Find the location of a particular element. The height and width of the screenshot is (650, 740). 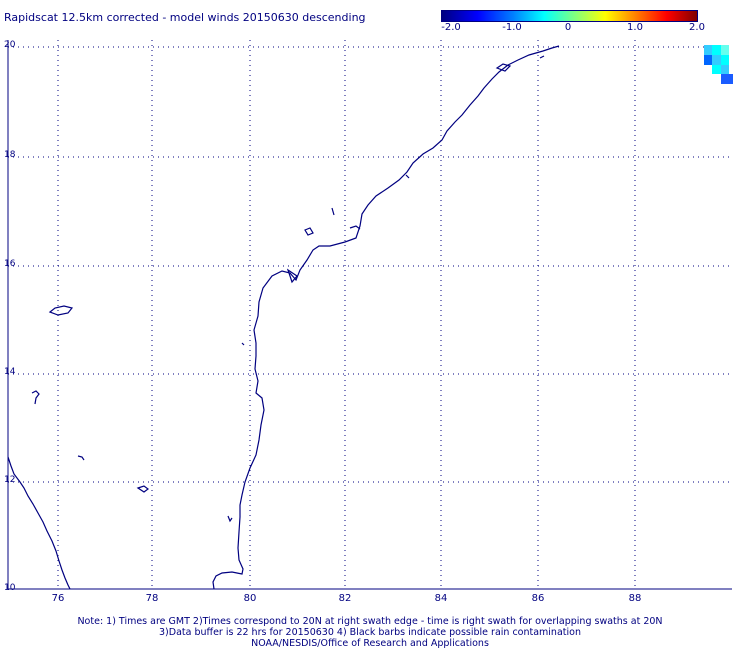

colorbar-tick: 0 is located at coordinates (568, 27).